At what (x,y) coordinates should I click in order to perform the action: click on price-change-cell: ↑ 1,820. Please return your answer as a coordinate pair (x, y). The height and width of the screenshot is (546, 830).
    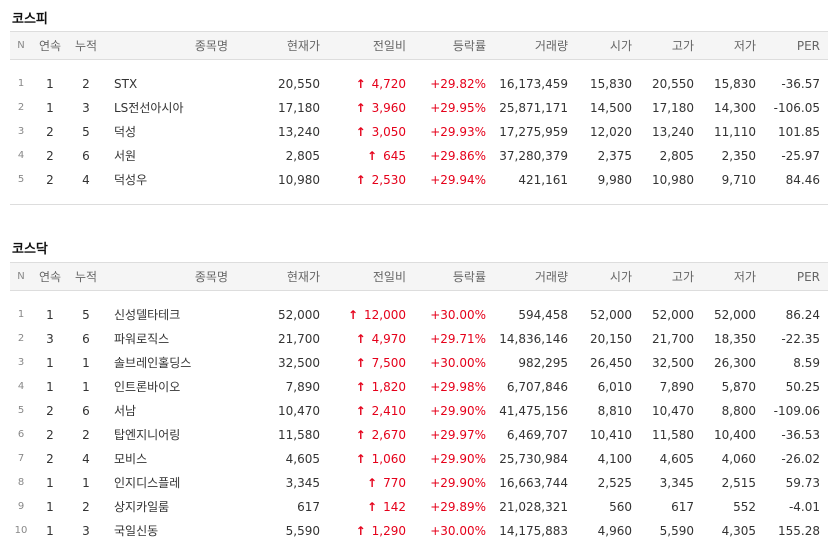
    Looking at the image, I should click on (371, 387).